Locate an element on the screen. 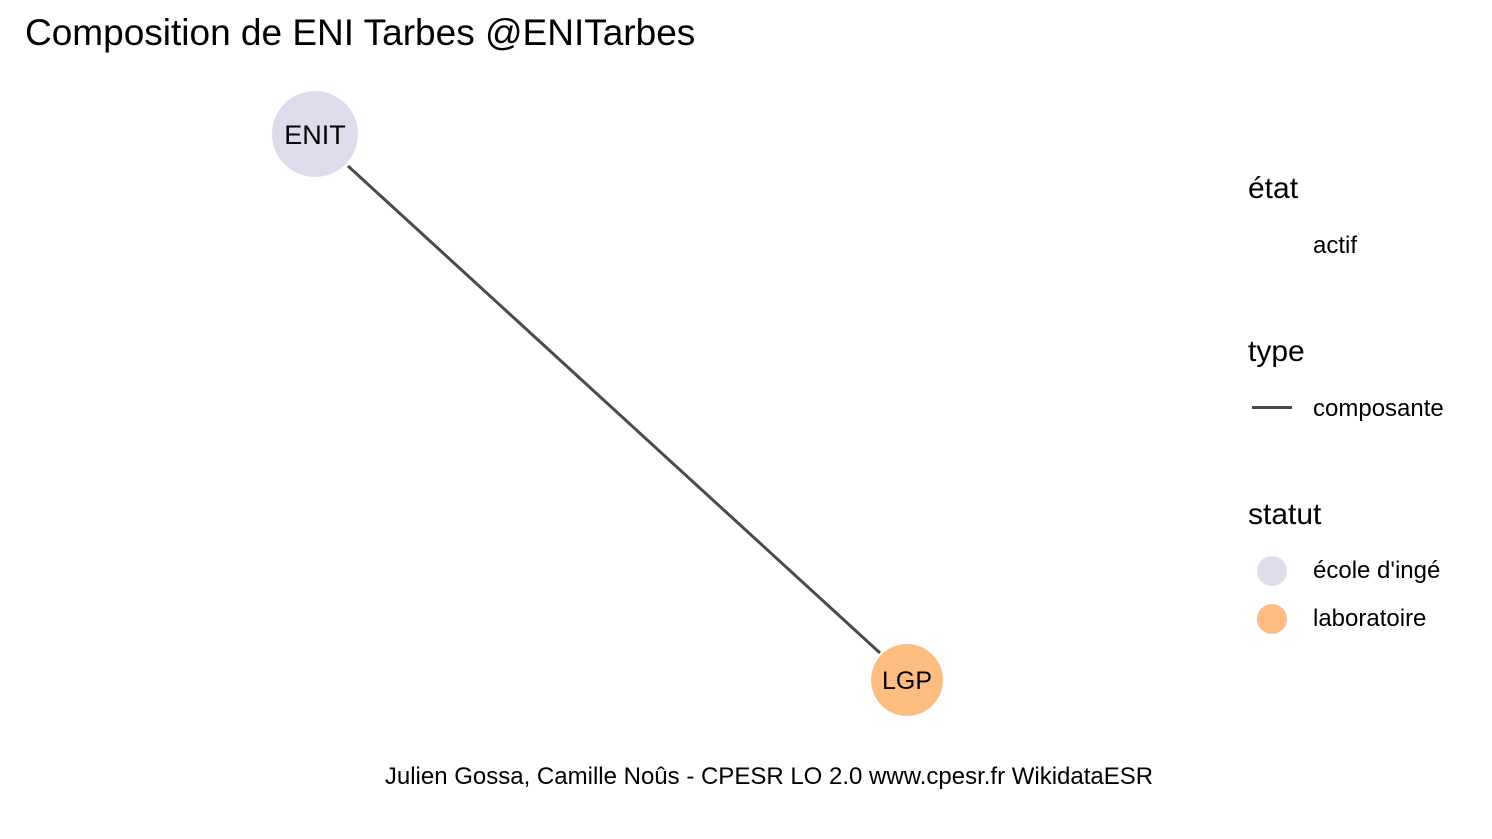 This screenshot has width=1492, height=839. node-lgp-circle is located at coordinates (907, 680).